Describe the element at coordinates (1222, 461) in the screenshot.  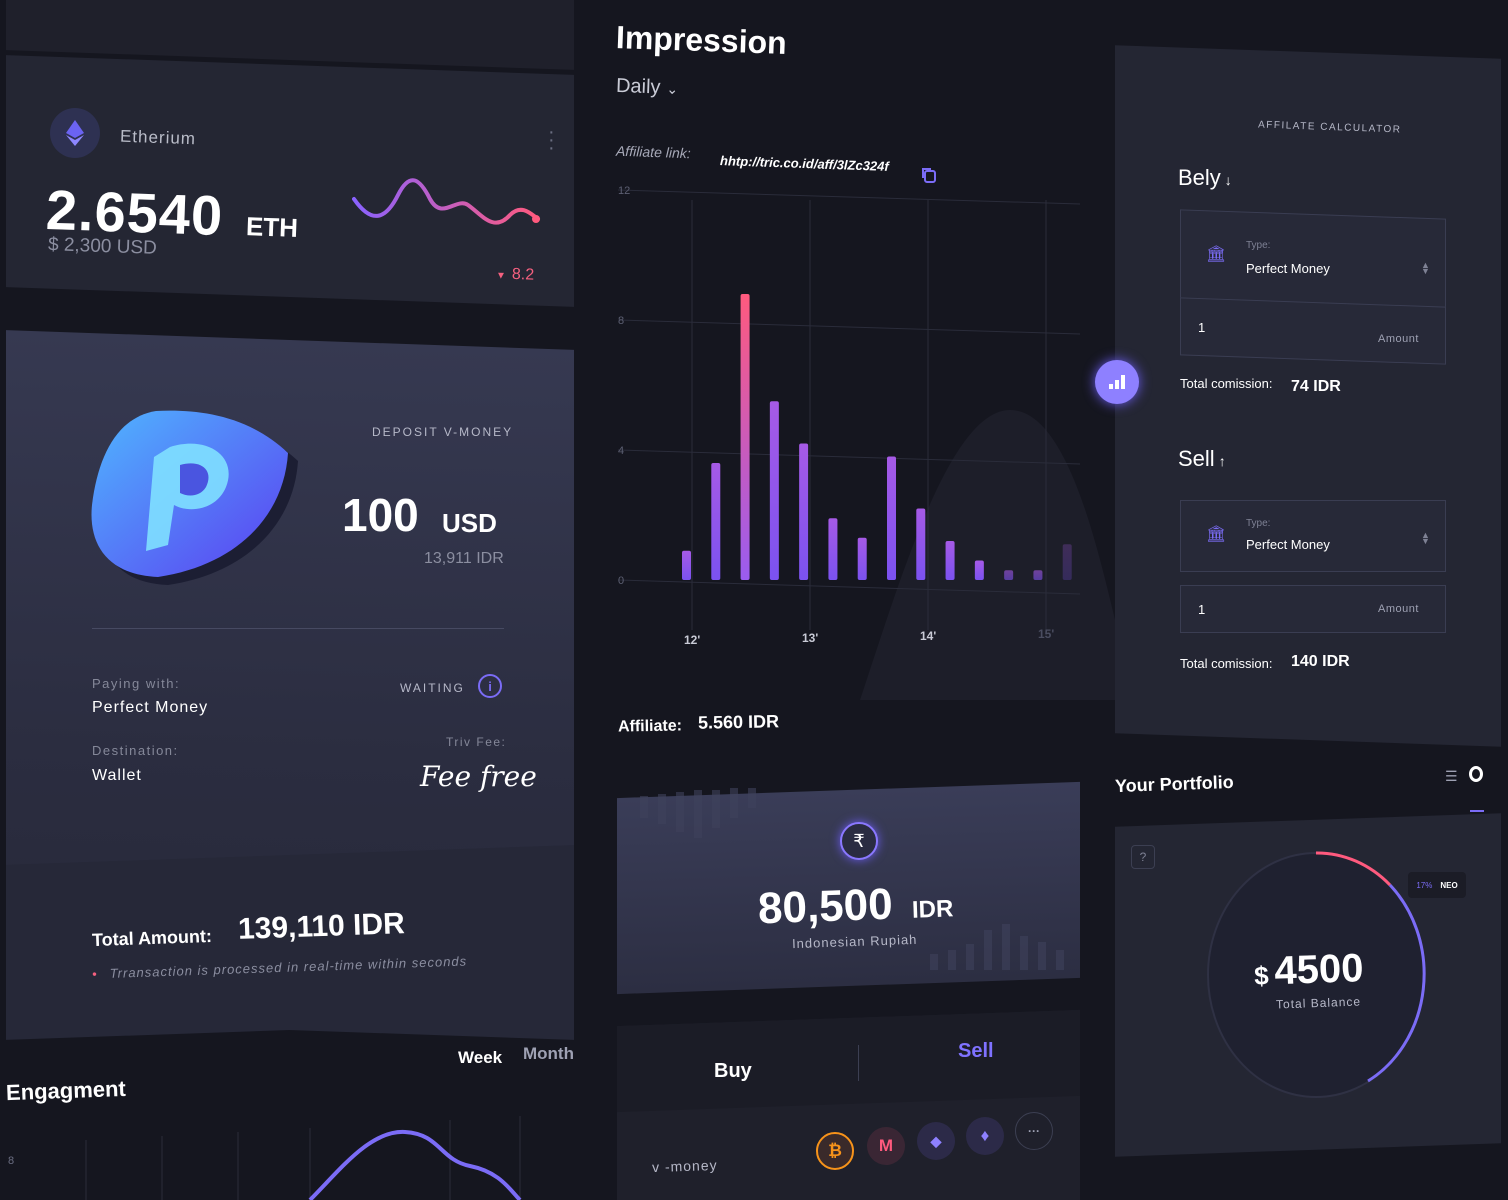
I see `sort-icon: ↑` at that location.